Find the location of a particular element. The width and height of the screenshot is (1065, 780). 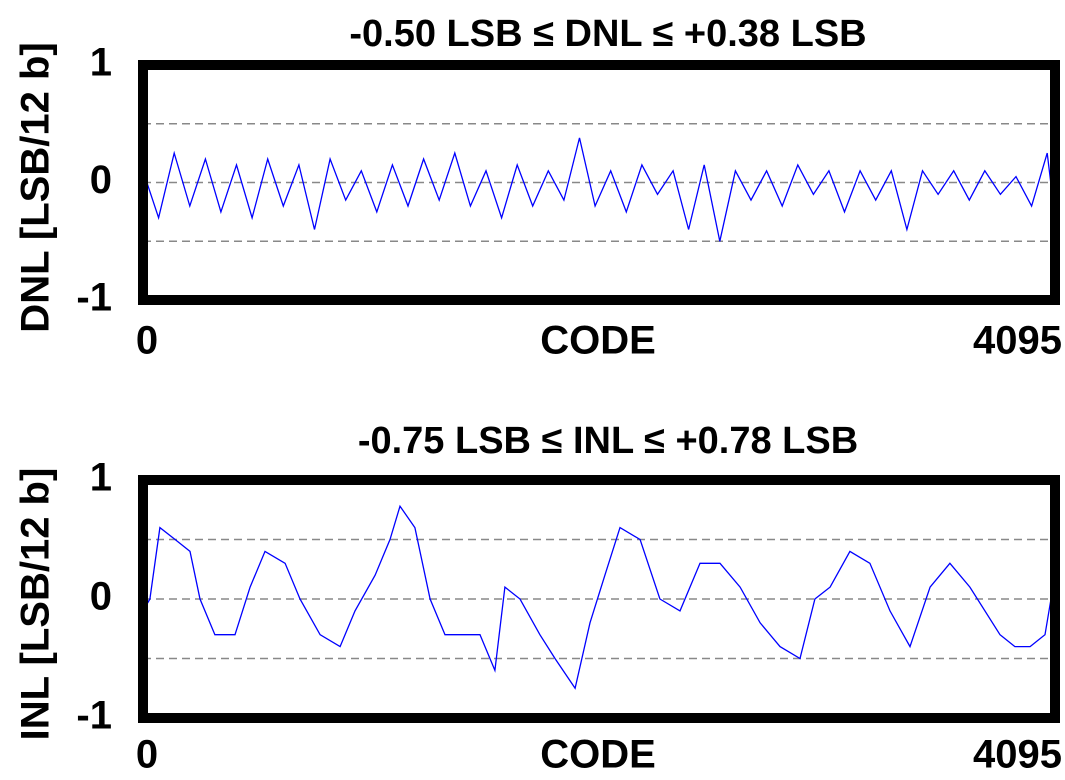

chart-title: -0.50 LSB ≤ DNL ≤ +0.38 LSB is located at coordinates (607, 34).